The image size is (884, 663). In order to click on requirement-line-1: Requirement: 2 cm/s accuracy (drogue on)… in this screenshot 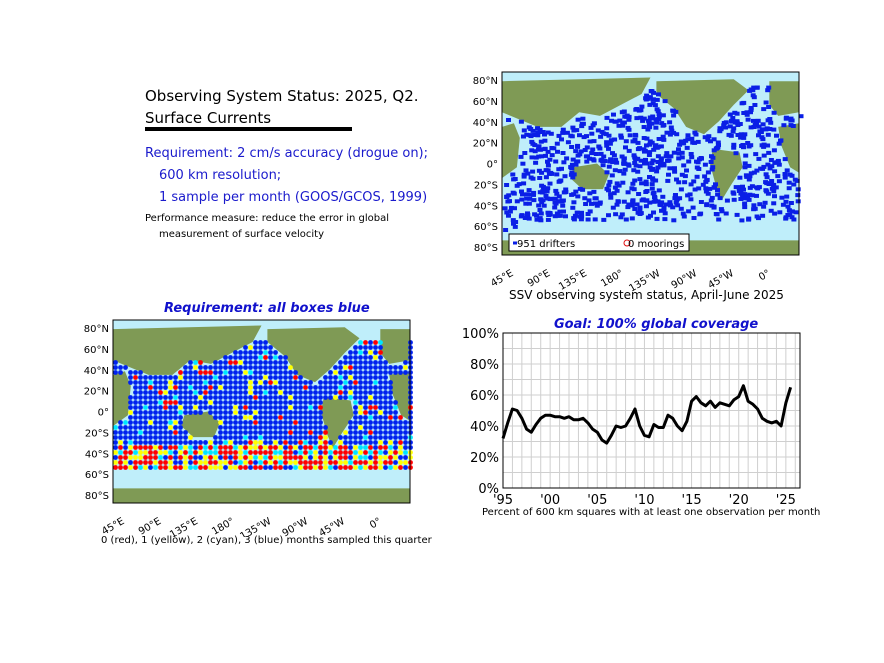, I will do `click(287, 153)`.